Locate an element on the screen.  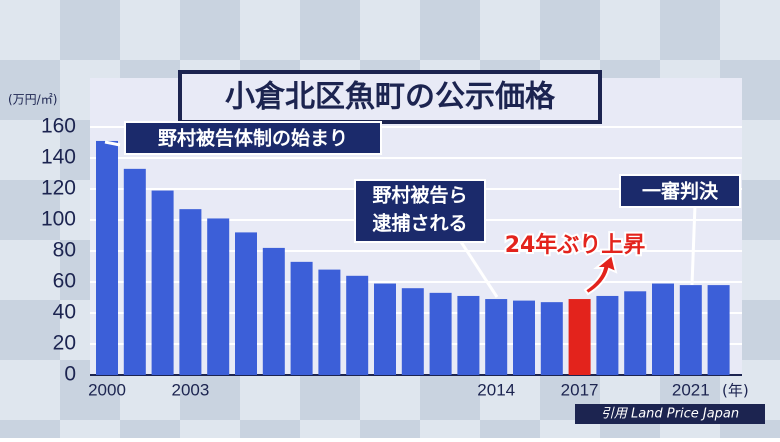
annotation: 野村被告体制の始まり is located at coordinates (253, 138).